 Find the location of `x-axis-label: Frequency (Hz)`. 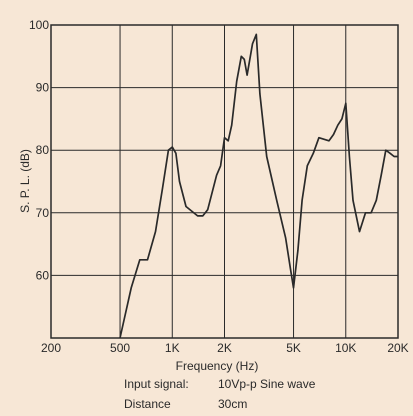

x-axis-label: Frequency (Hz) is located at coordinates (217, 366).